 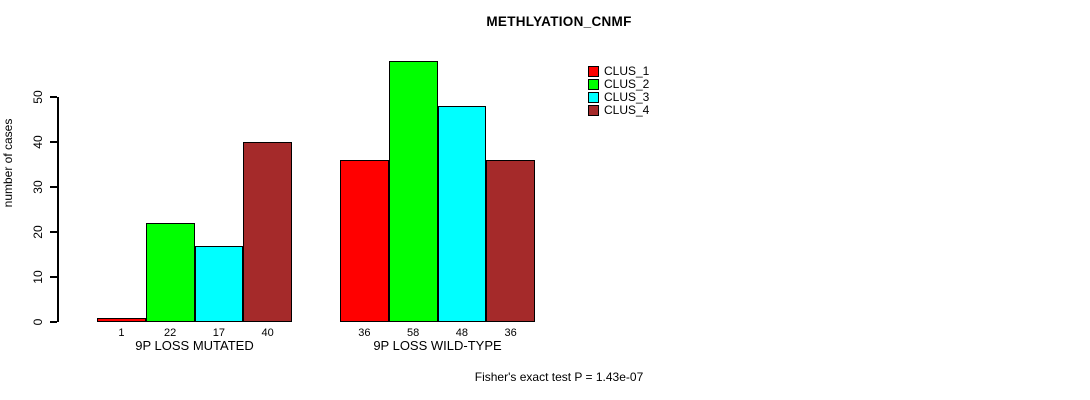 What do you see at coordinates (121, 319) in the screenshot?
I see `bar-clus_1-group1` at bounding box center [121, 319].